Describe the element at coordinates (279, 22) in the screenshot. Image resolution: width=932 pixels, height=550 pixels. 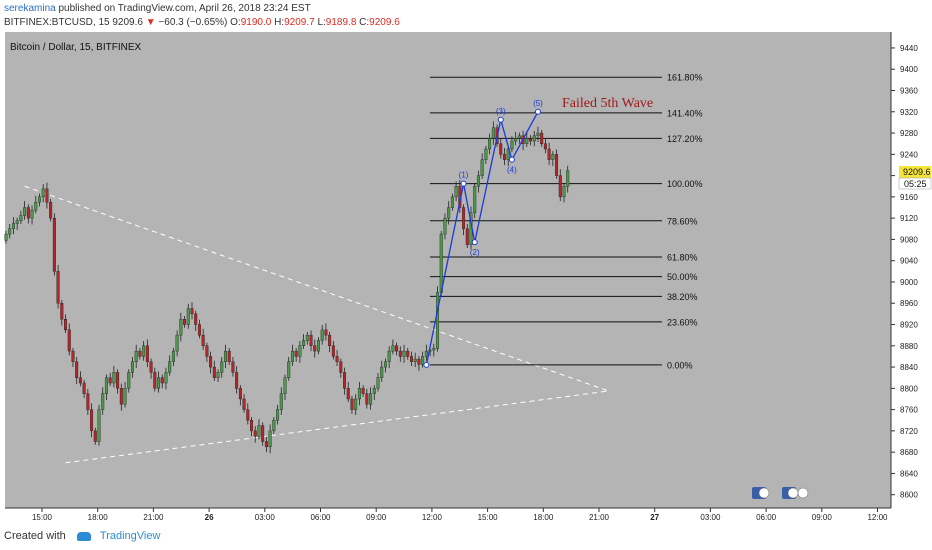
I see `high-label: H:` at that location.